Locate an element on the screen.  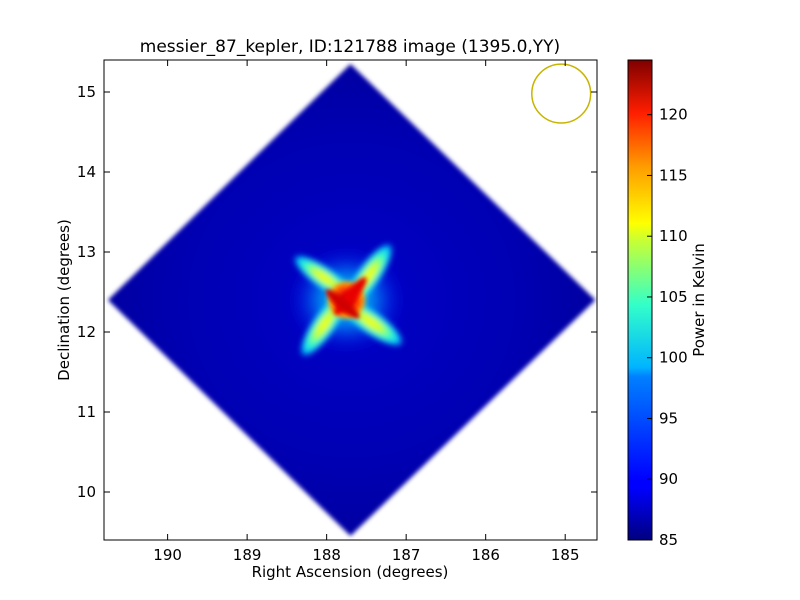
colorbar-tick-label: 105 is located at coordinates (673, 297).